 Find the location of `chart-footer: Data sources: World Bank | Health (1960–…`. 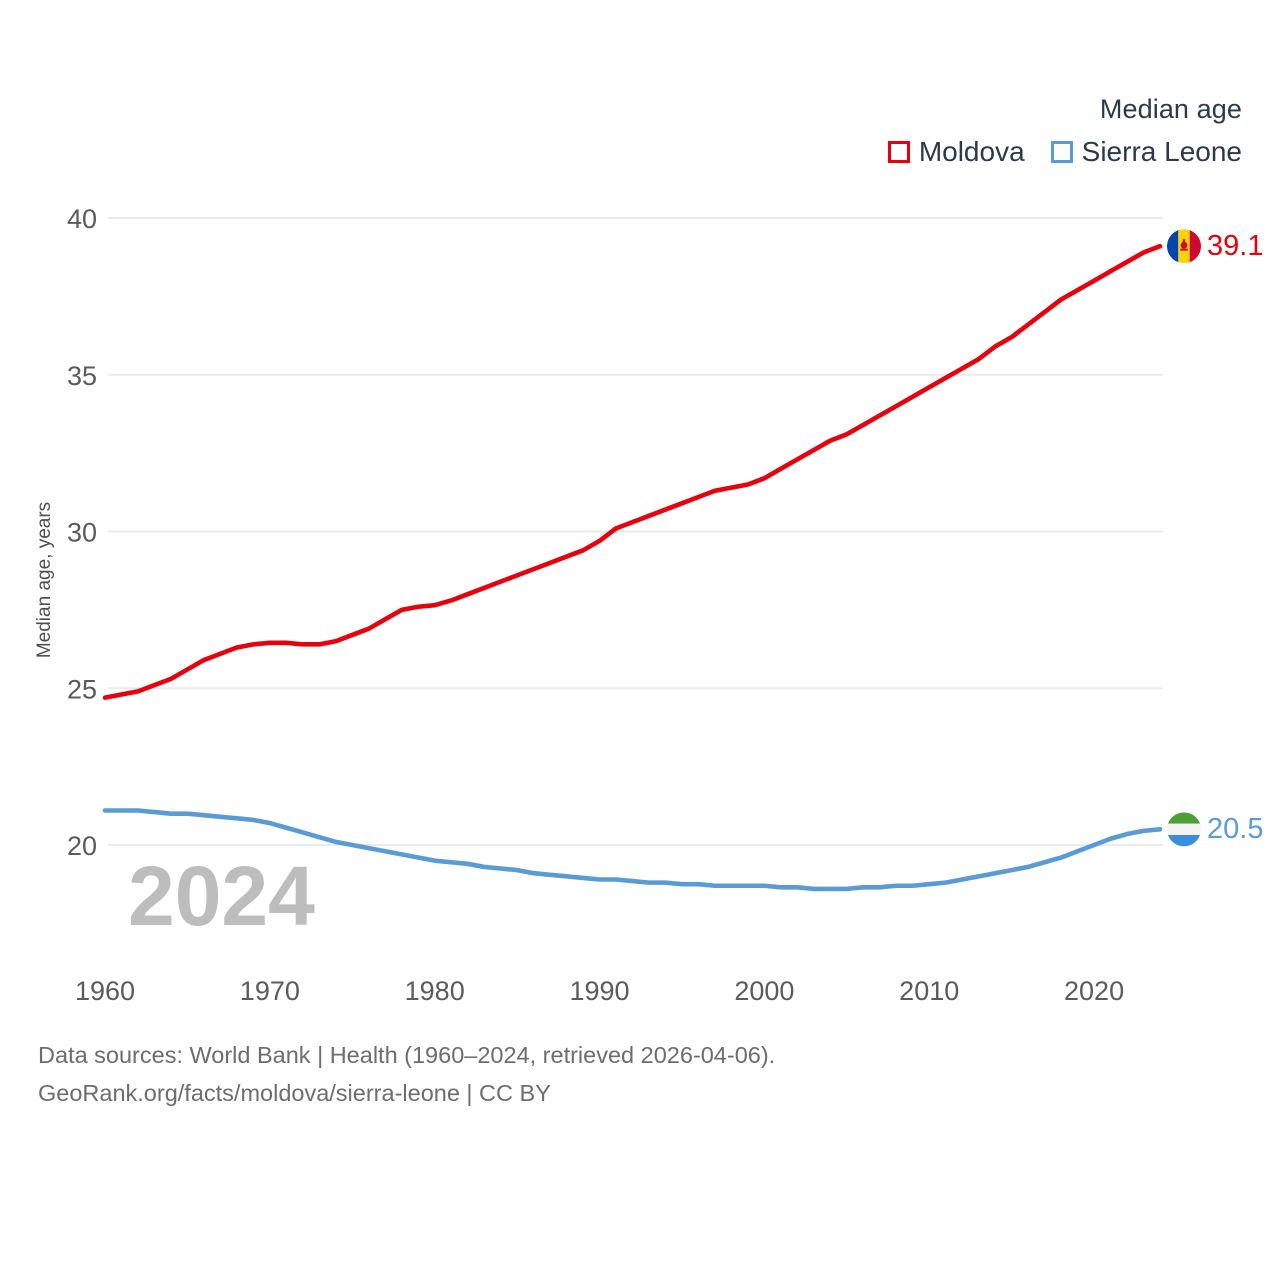

chart-footer: Data sources: World Bank | Health (1960–… is located at coordinates (406, 1074).